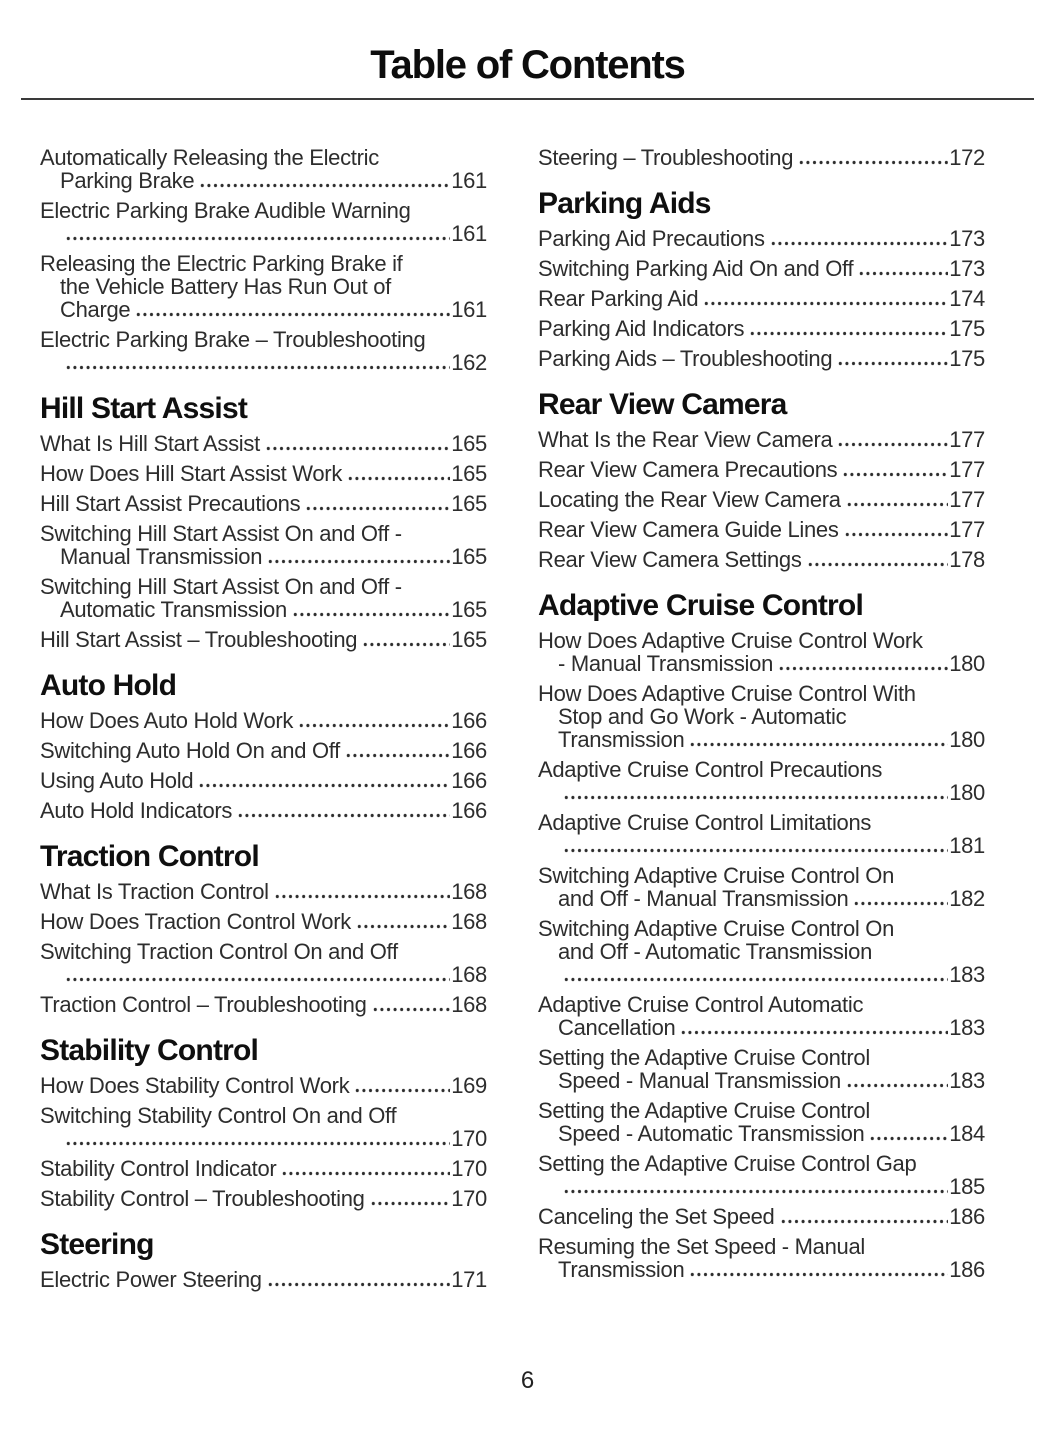 This screenshot has height=1448, width=1055. Describe the element at coordinates (711, 1133) in the screenshot. I see `toc-entry-text: Speed - Automatic Transmission` at that location.